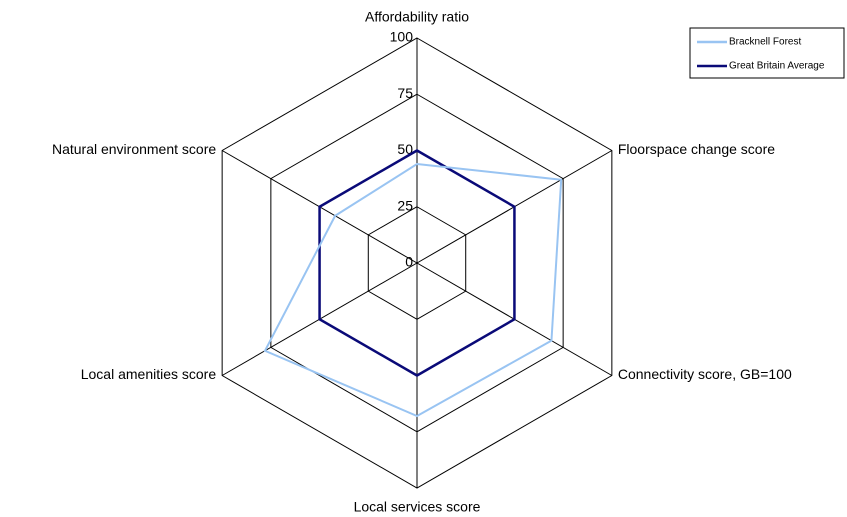 The width and height of the screenshot is (847, 517). Describe the element at coordinates (149, 374) in the screenshot. I see `axis-label: Local amenities score` at that location.